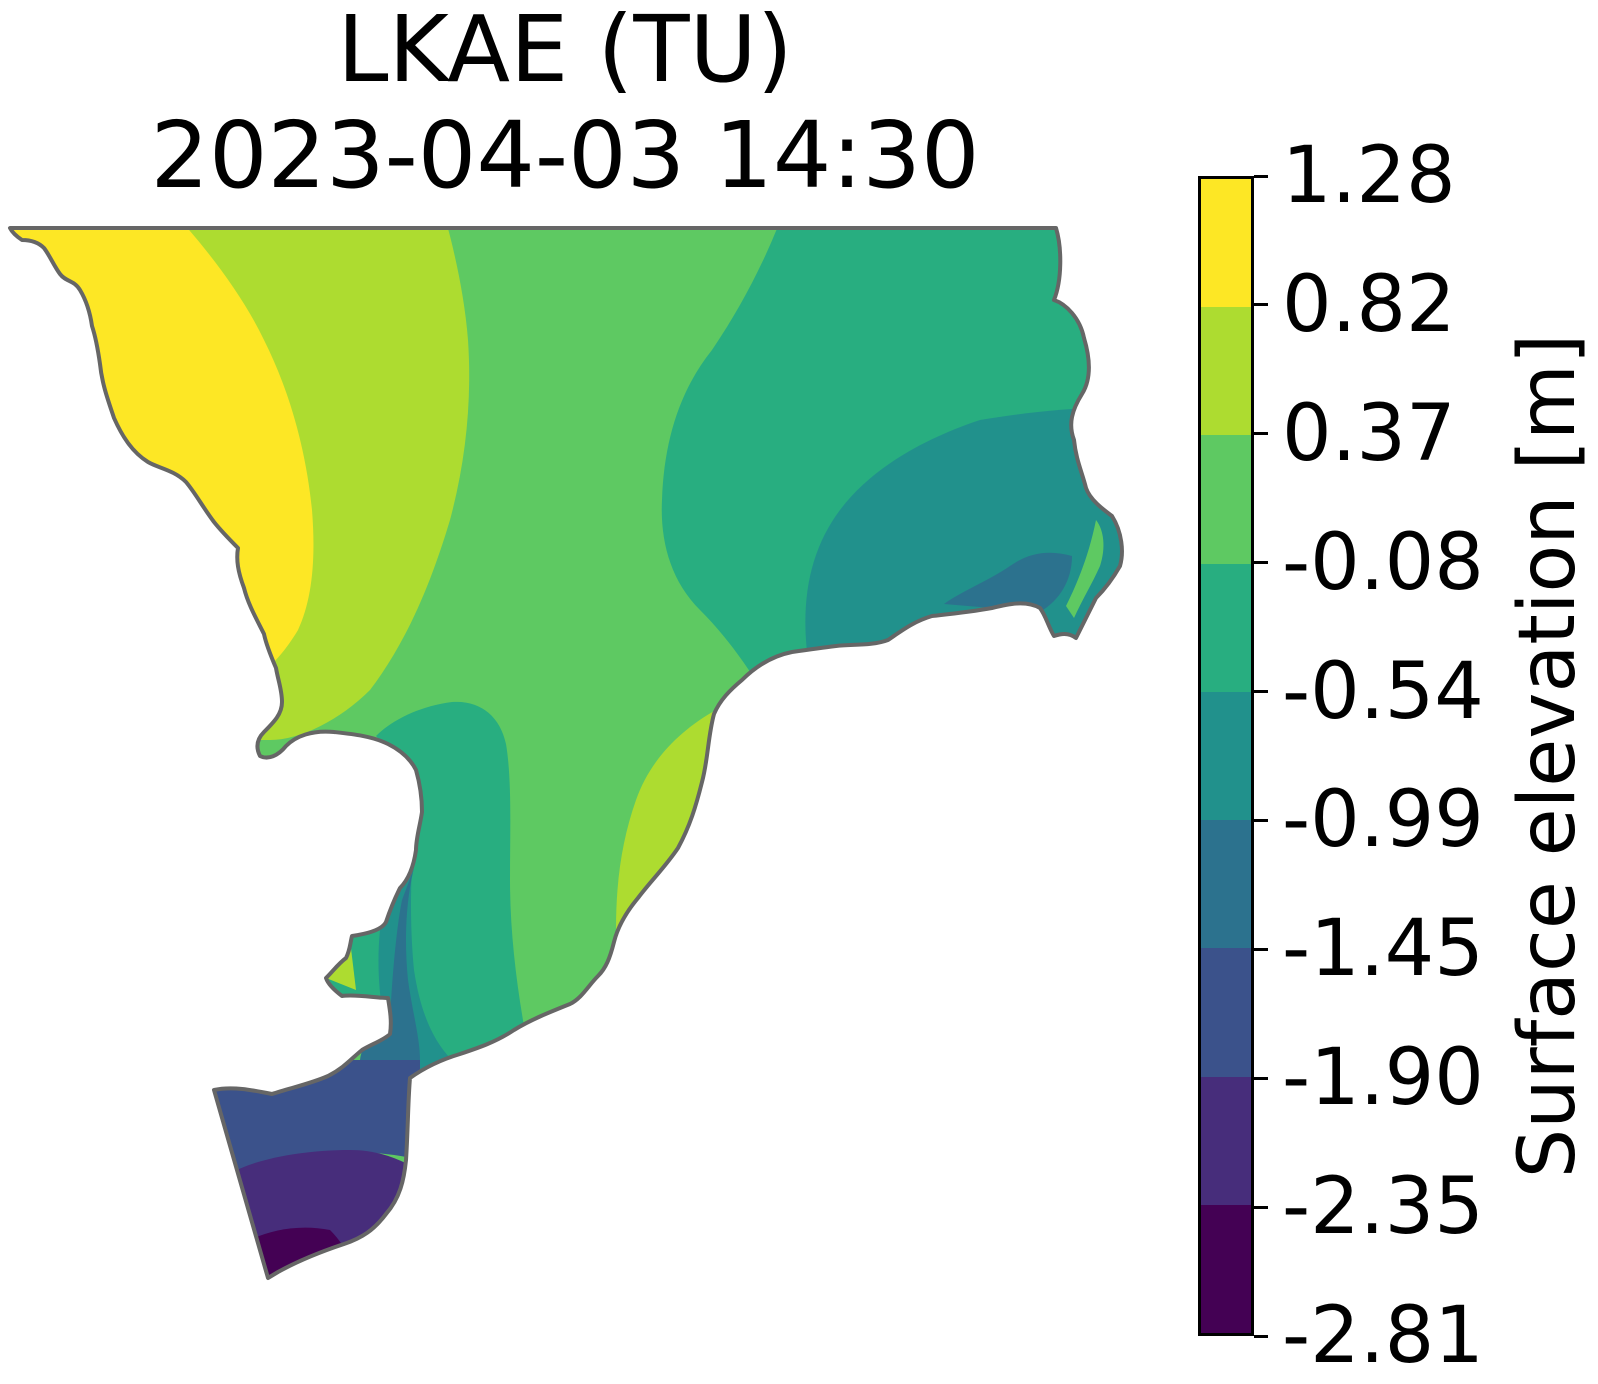  Describe the element at coordinates (1369, 304) in the screenshot. I see `colorbar-tick-label: 0.82` at that location.